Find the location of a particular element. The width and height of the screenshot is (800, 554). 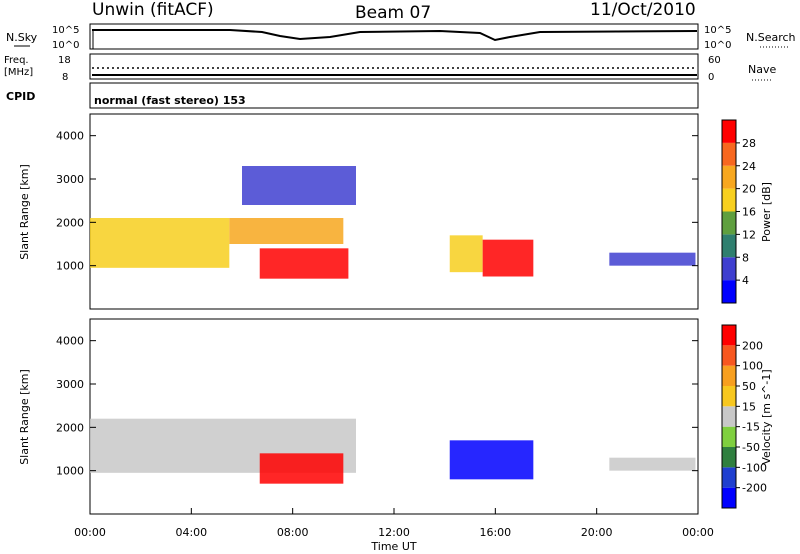

velocity-colorbar-label-4: -15 is located at coordinates (751, 427).